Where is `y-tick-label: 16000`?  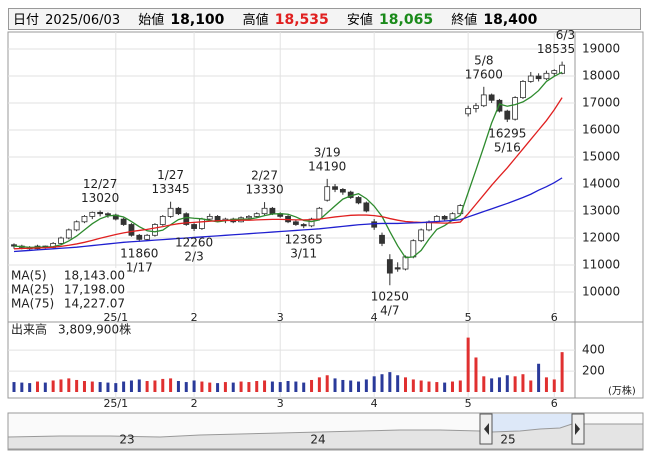
y-tick-label: 16000 is located at coordinates (601, 130).